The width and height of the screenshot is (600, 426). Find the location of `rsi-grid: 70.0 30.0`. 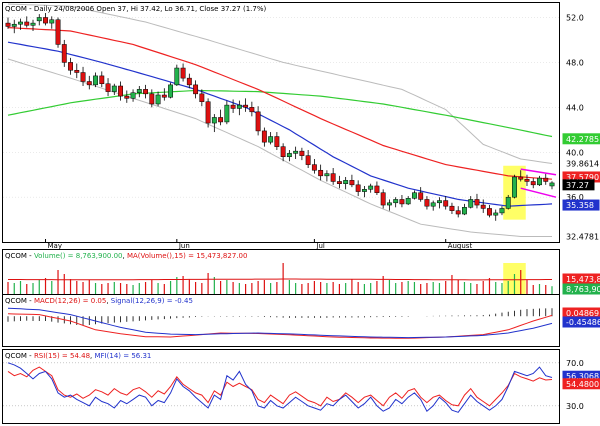

rsi-grid: 70.0 30.0 is located at coordinates (293, 385).